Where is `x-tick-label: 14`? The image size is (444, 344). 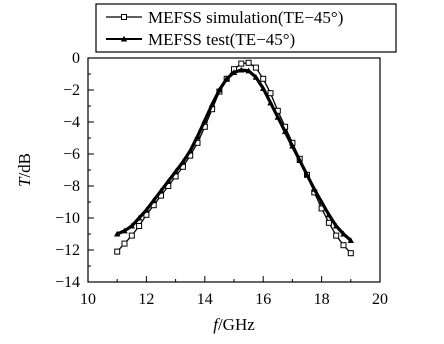 x-tick-label: 14 is located at coordinates (205, 299).